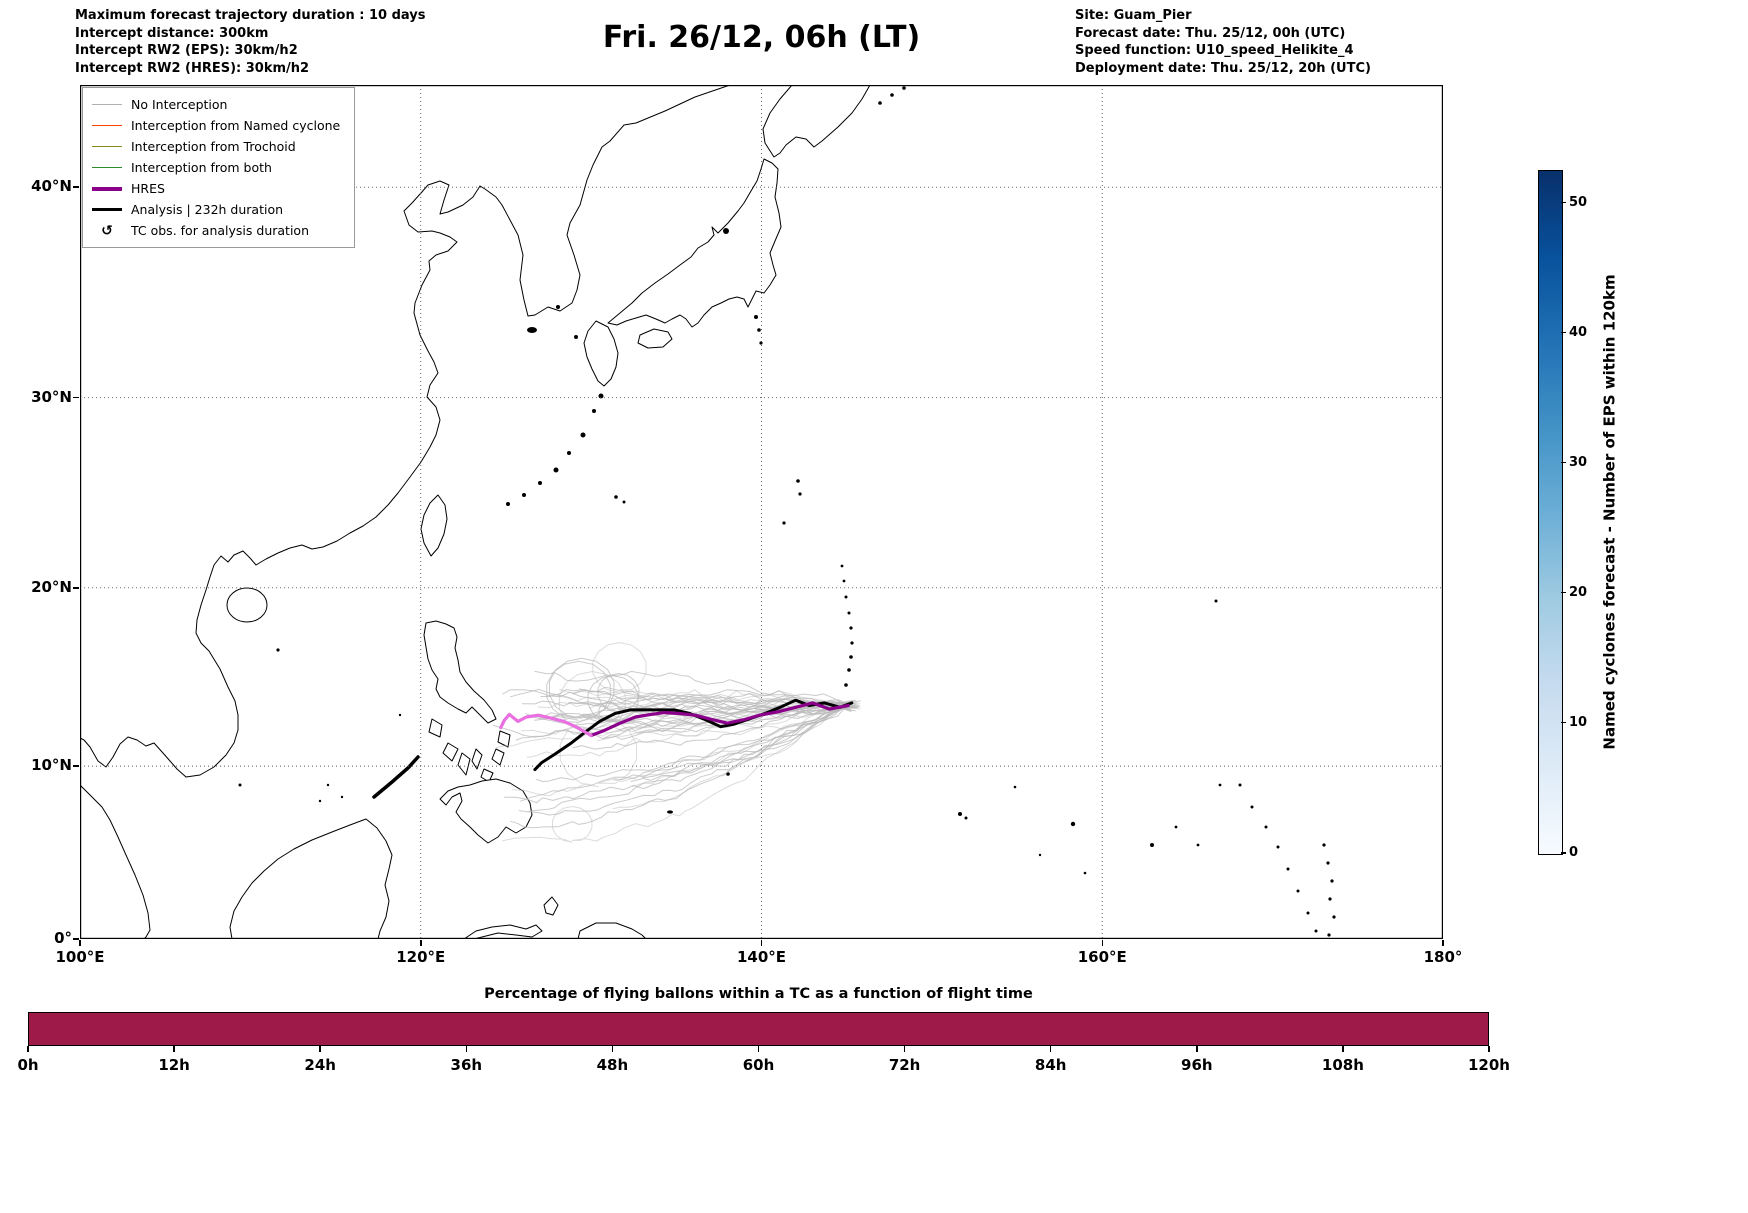 The width and height of the screenshot is (1748, 1213). I want to click on colorbar-tick-label: 40, so click(1578, 332).